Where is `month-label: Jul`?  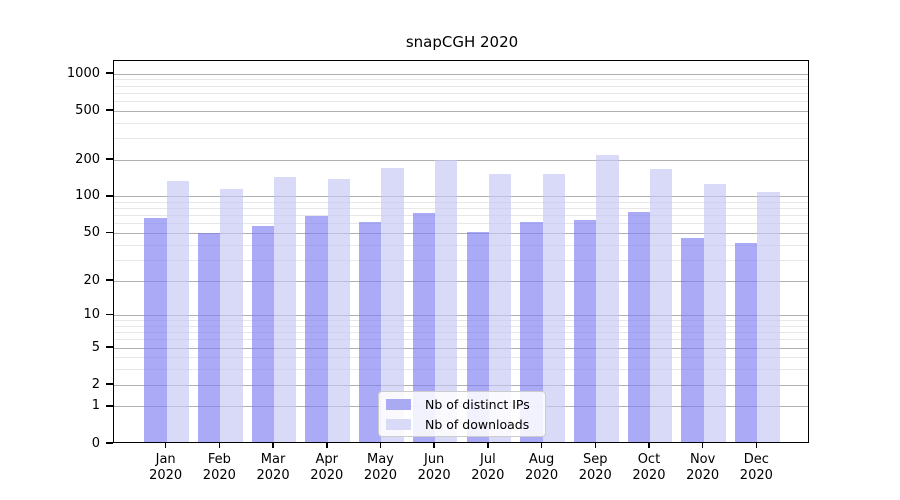 month-label: Jul is located at coordinates (488, 459).